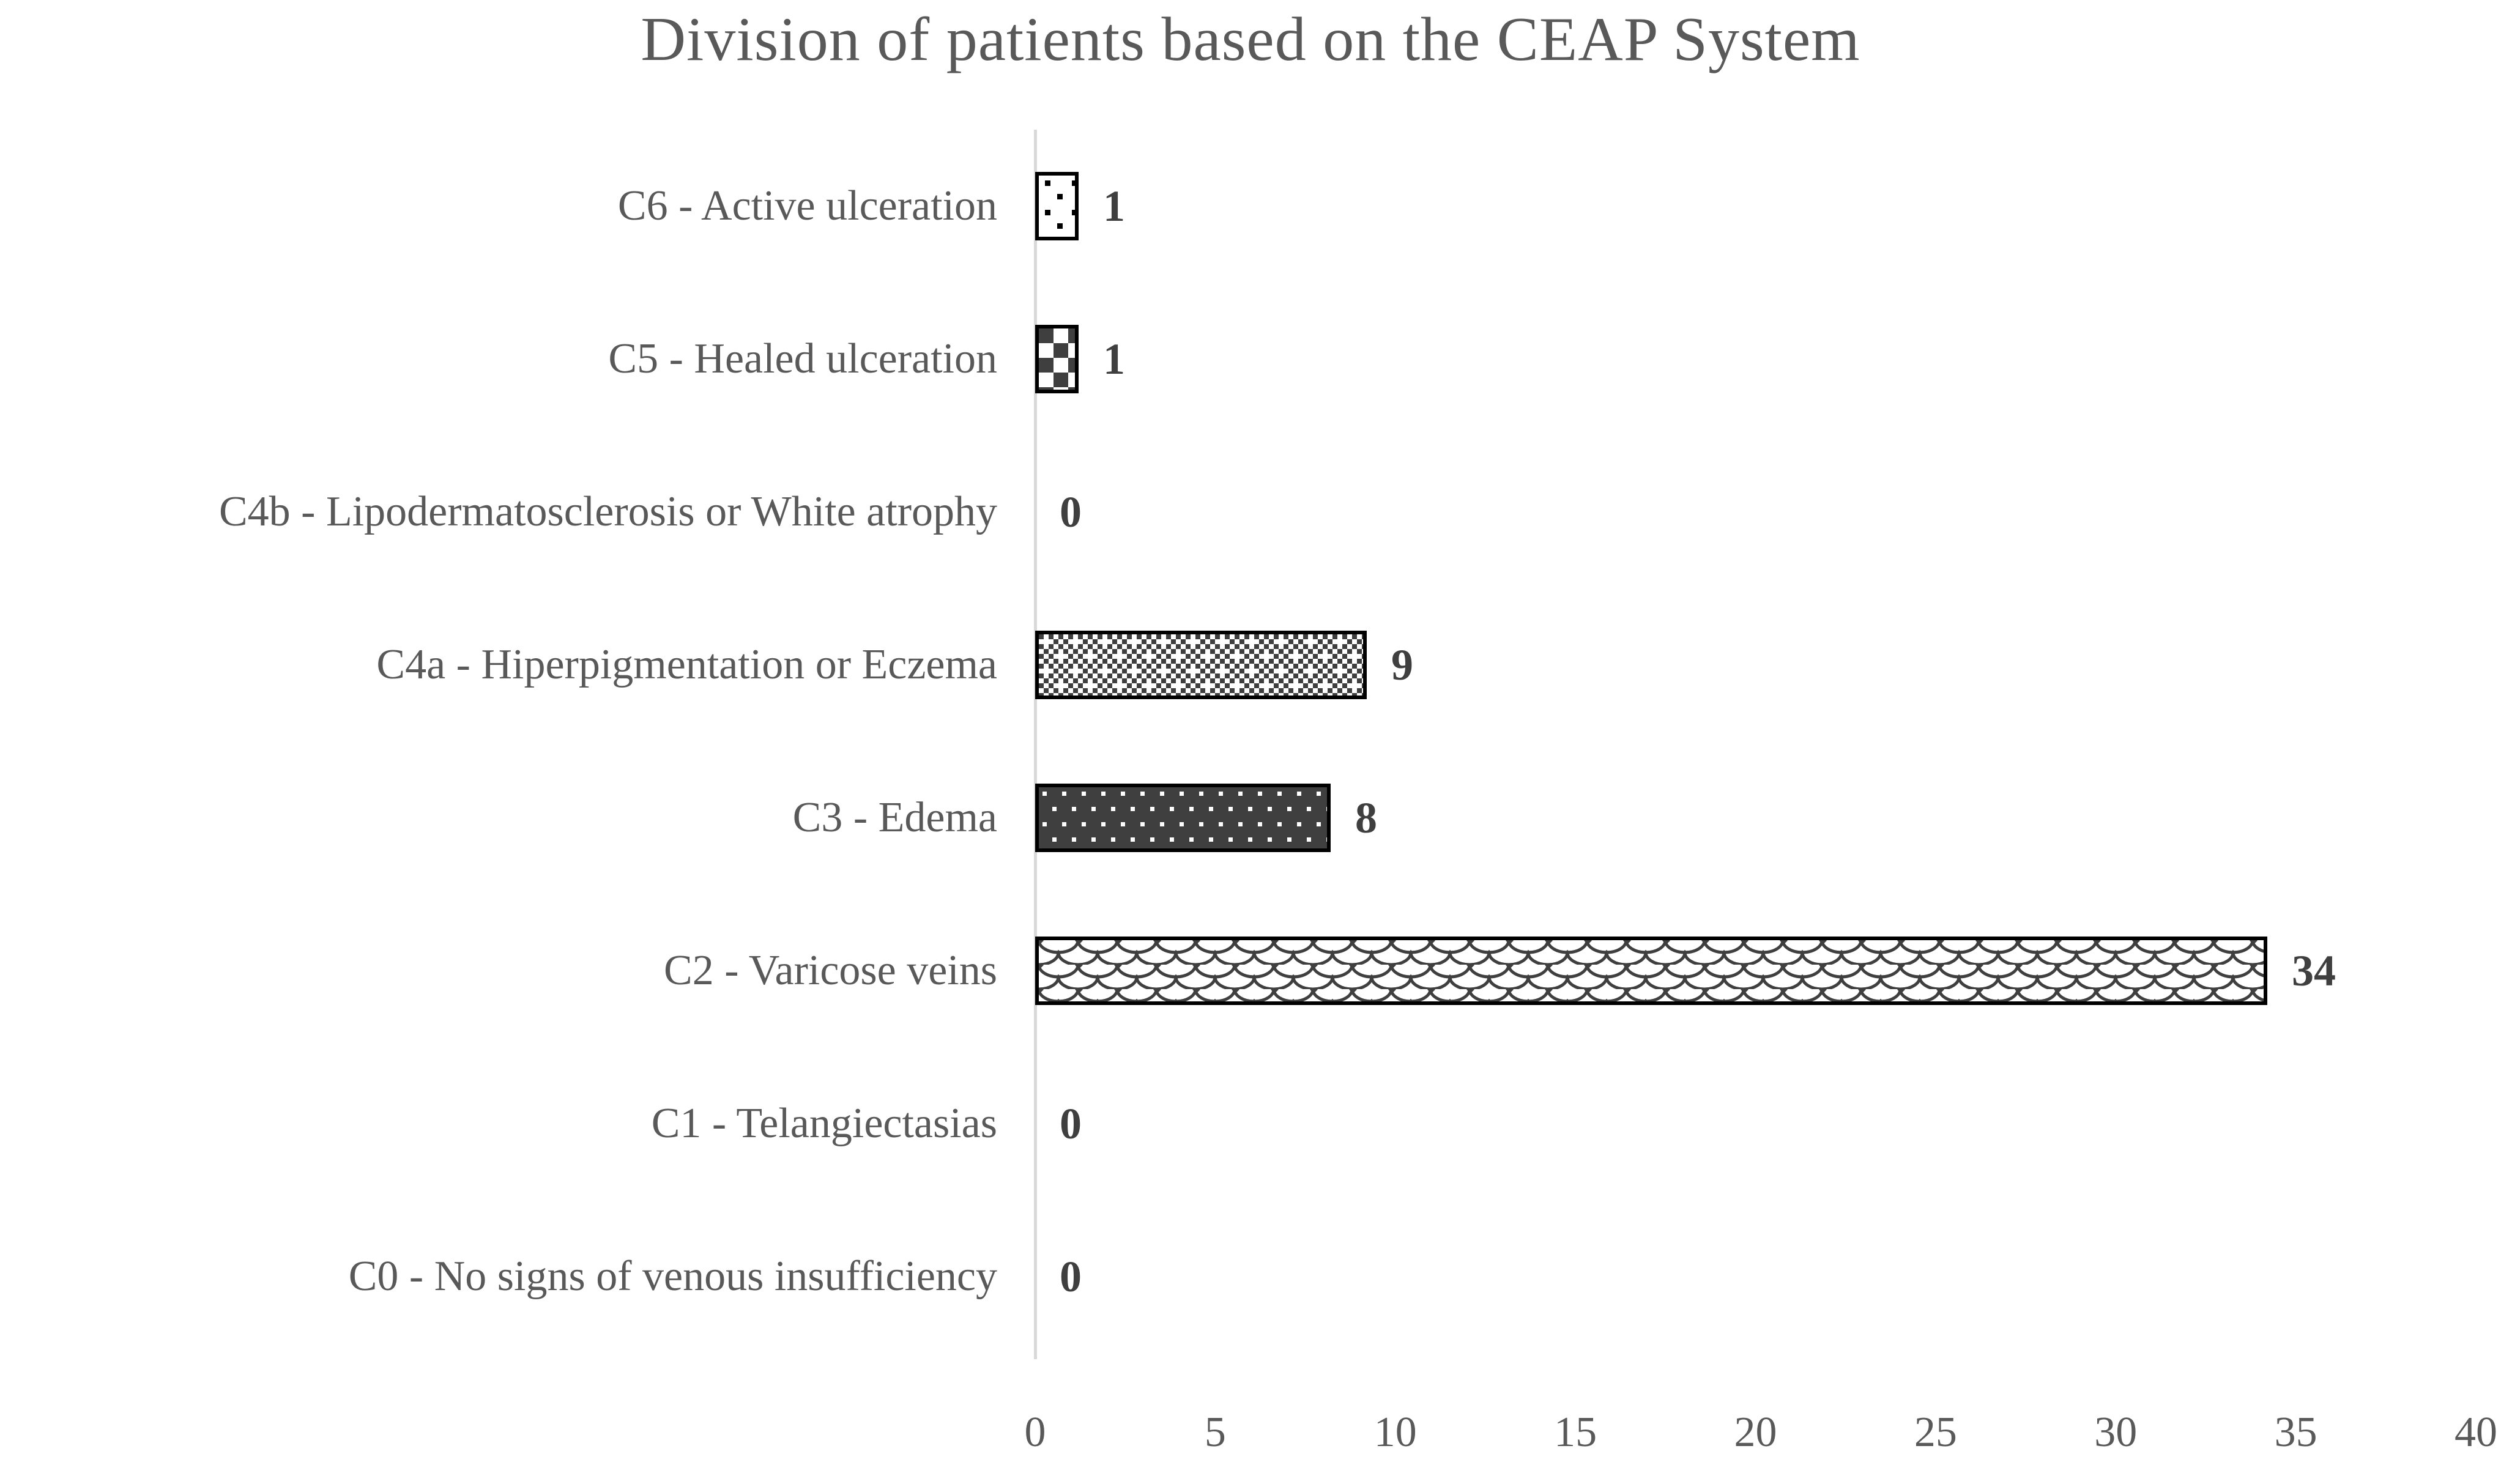 The width and height of the screenshot is (2501, 1484). What do you see at coordinates (1215, 1432) in the screenshot?
I see `x-axis-tick-label: 5` at bounding box center [1215, 1432].